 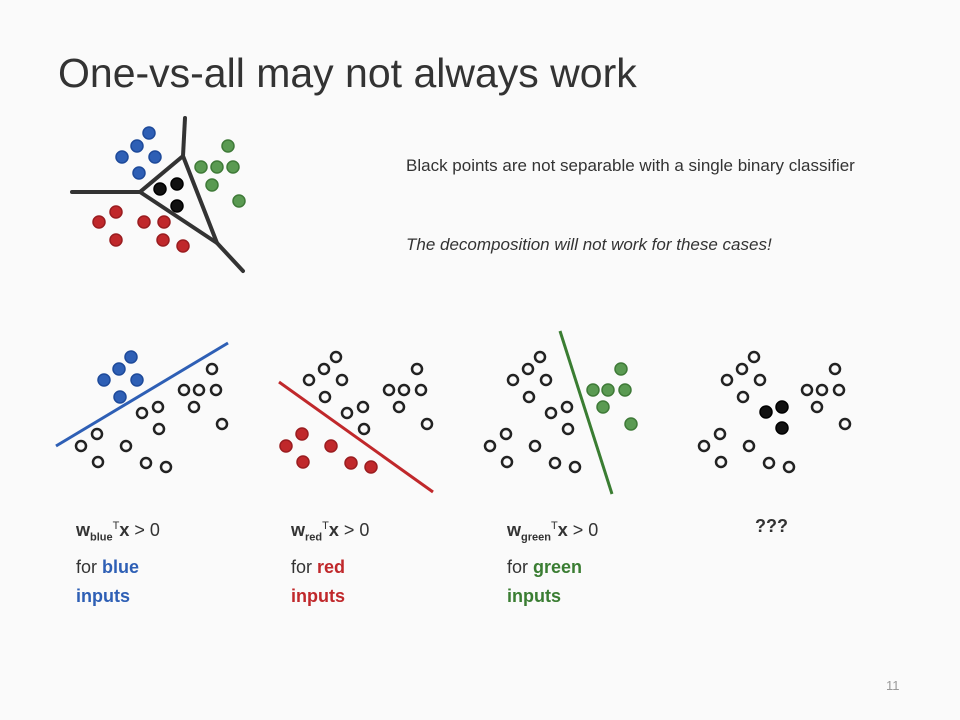 I want to click on partition-lines, so click(x=157, y=194).